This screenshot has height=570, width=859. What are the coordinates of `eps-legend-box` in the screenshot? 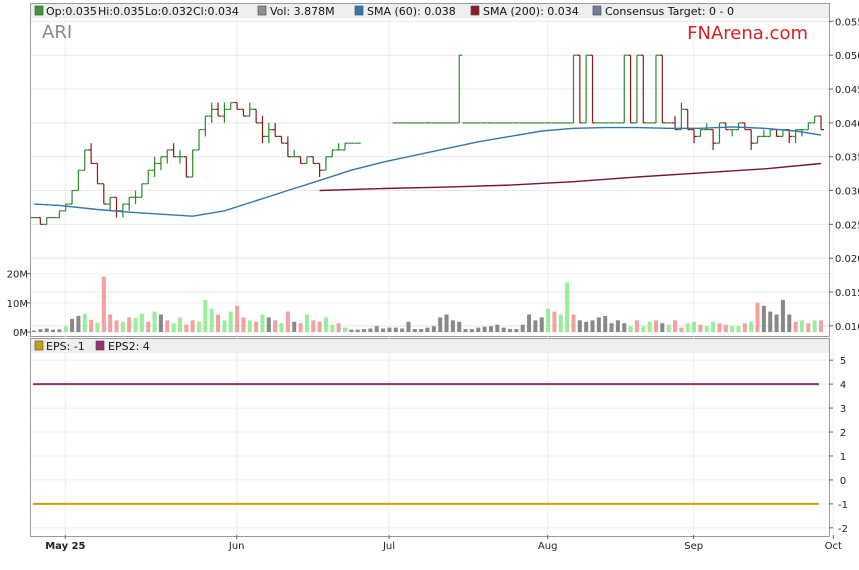 It's located at (430, 346).